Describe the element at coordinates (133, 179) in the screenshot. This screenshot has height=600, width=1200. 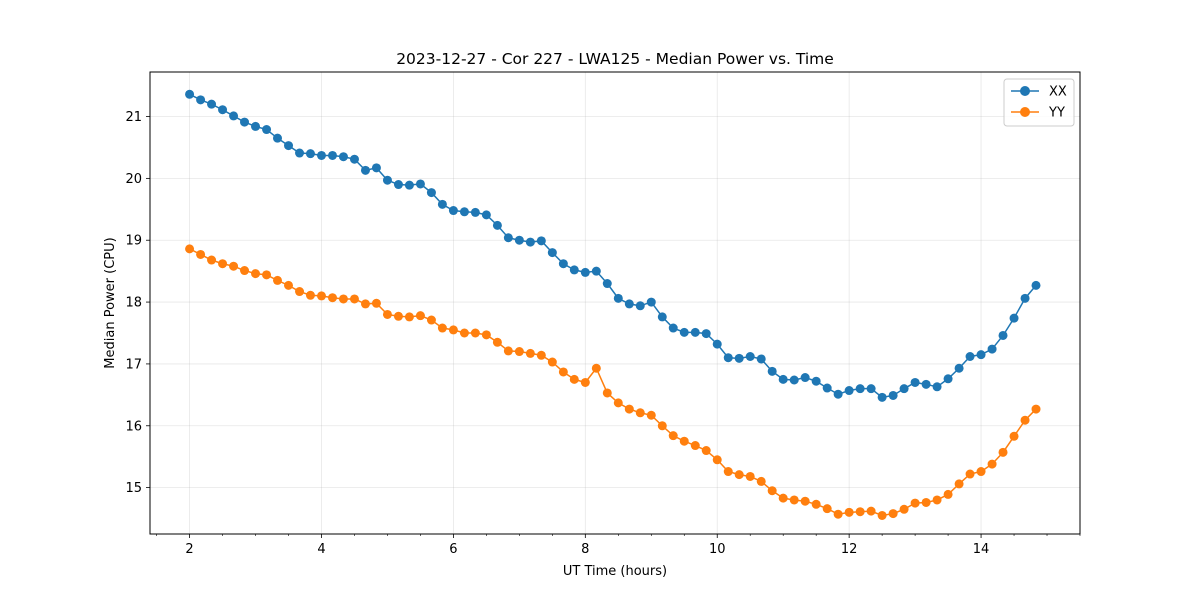
I see `y-tick-label: 20` at that location.